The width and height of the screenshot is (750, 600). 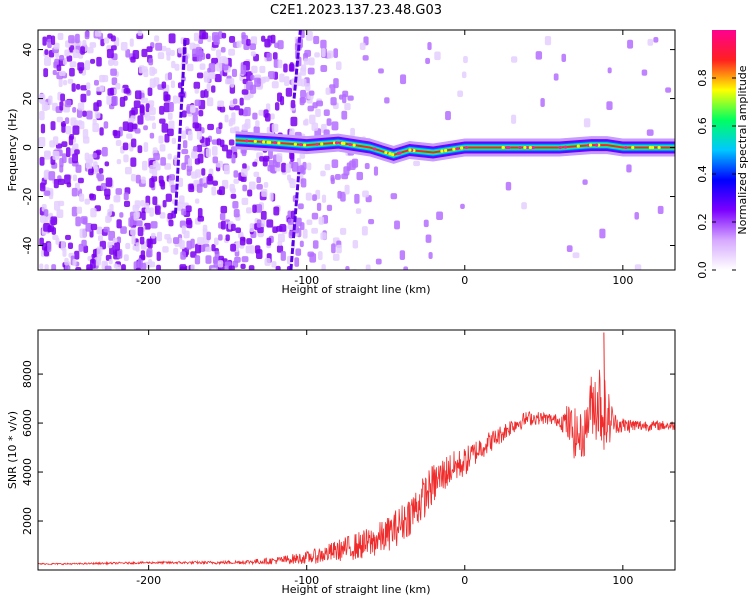 What do you see at coordinates (306, 580) in the screenshot?
I see `snr-xtick-label: -100` at bounding box center [306, 580].